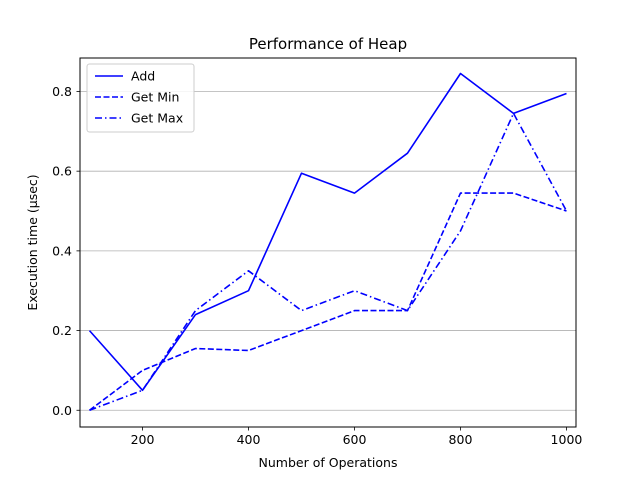 This screenshot has width=640, height=480. Describe the element at coordinates (328, 462) in the screenshot. I see `x-axis-label: Number of Operations` at that location.